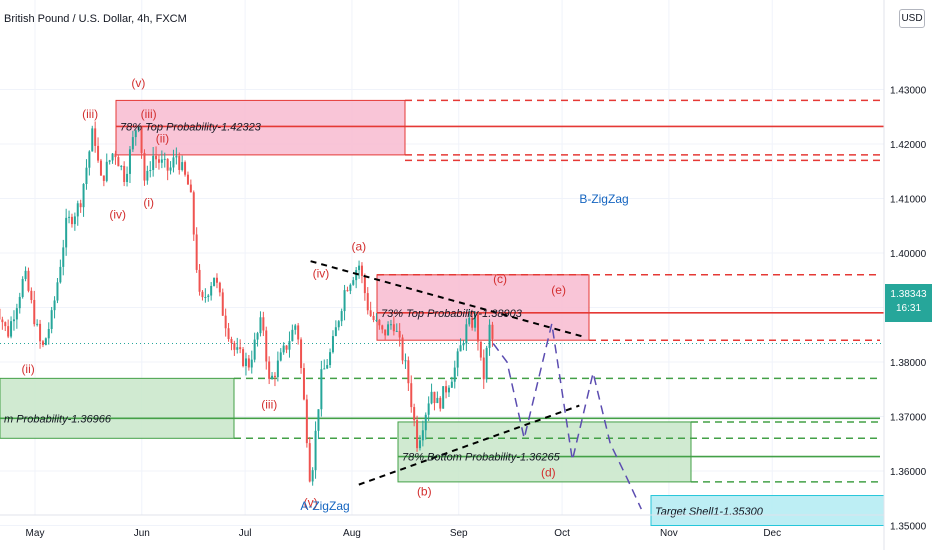 Image resolution: width=932 pixels, height=550 pixels. What do you see at coordinates (58, 419) in the screenshot?
I see `zone-label: m Probability-1.36966` at bounding box center [58, 419].